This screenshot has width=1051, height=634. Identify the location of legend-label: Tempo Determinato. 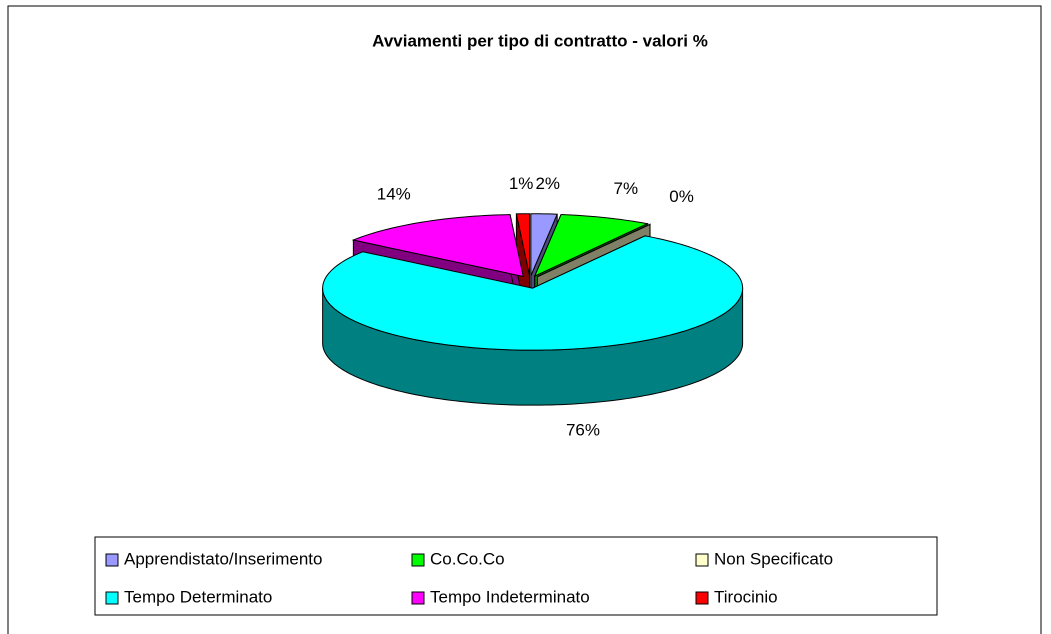
(198, 596).